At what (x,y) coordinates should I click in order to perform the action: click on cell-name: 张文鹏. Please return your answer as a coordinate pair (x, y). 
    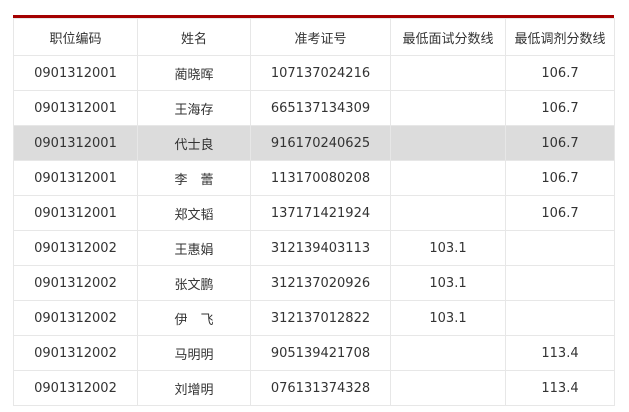
    Looking at the image, I should click on (194, 283).